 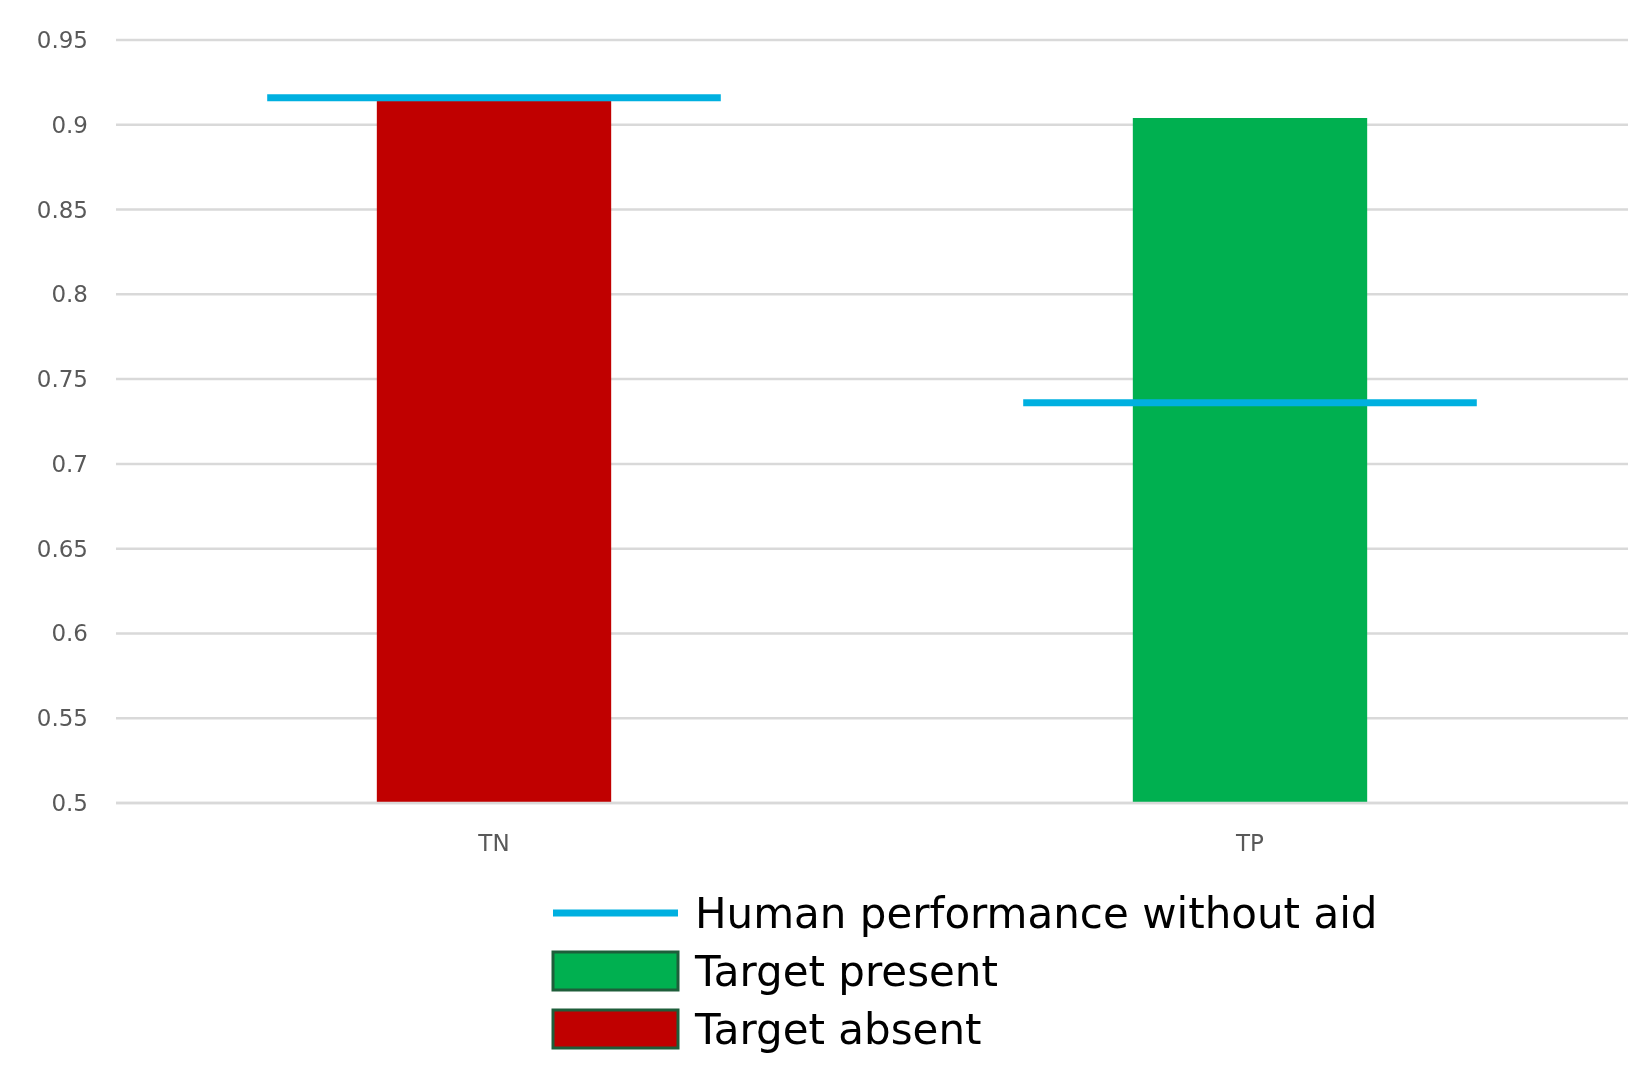 I want to click on y-tick-label: 0.55, so click(x=62, y=718).